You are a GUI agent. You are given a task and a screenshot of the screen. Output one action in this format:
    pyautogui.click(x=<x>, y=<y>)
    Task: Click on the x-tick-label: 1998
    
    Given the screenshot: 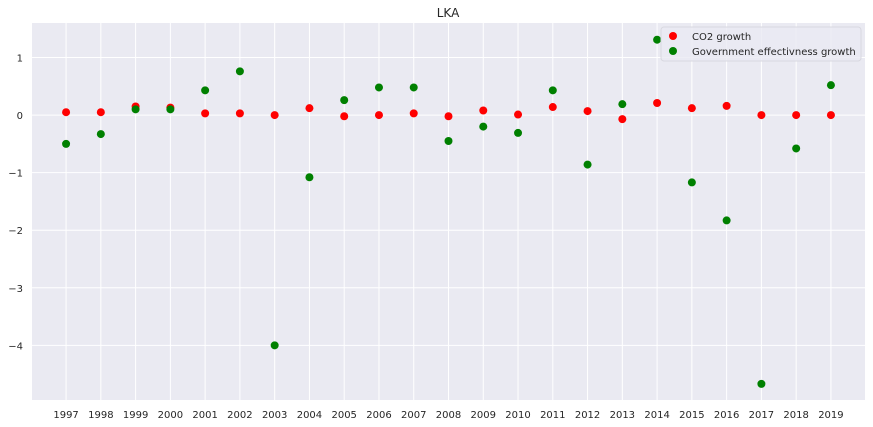 What is the action you would take?
    pyautogui.click(x=100, y=415)
    